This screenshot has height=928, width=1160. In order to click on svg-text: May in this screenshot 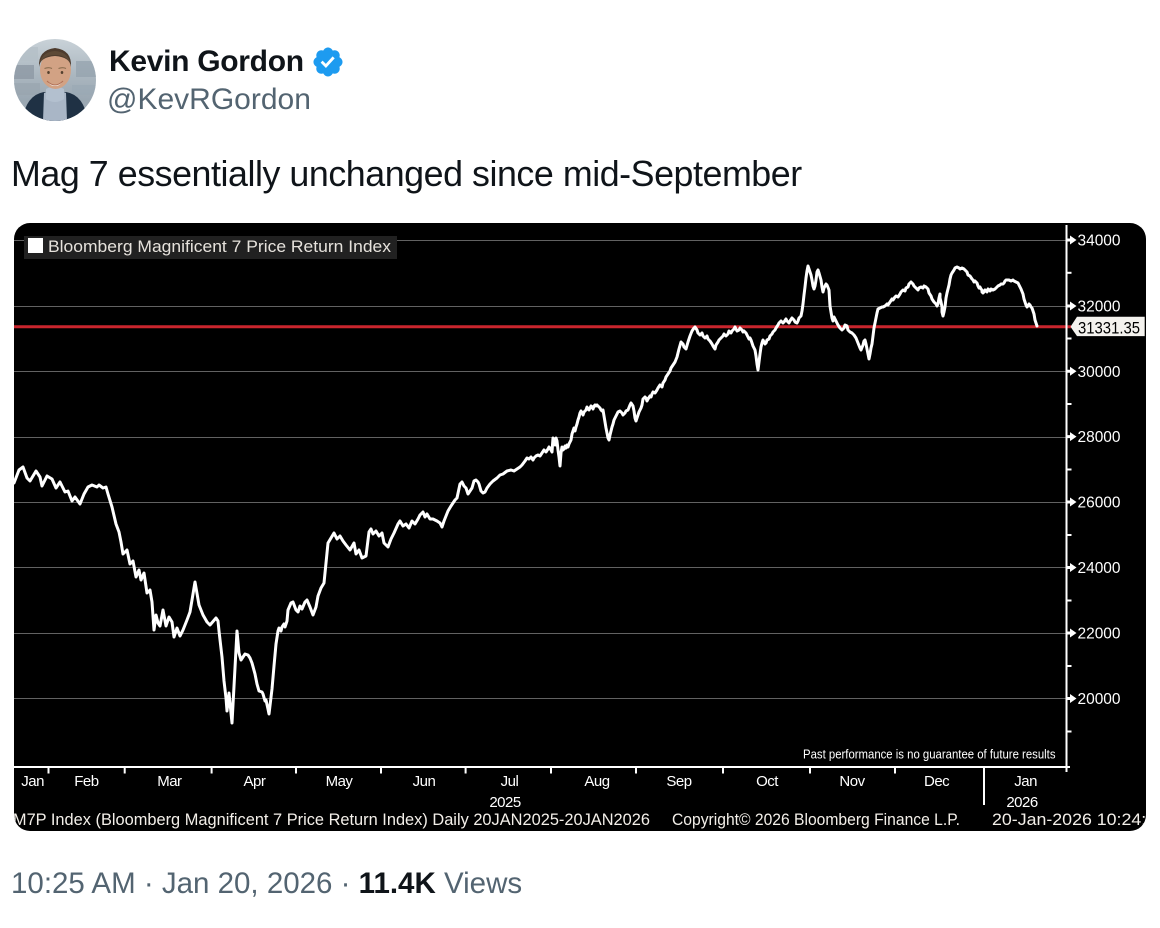, I will do `click(340, 781)`.